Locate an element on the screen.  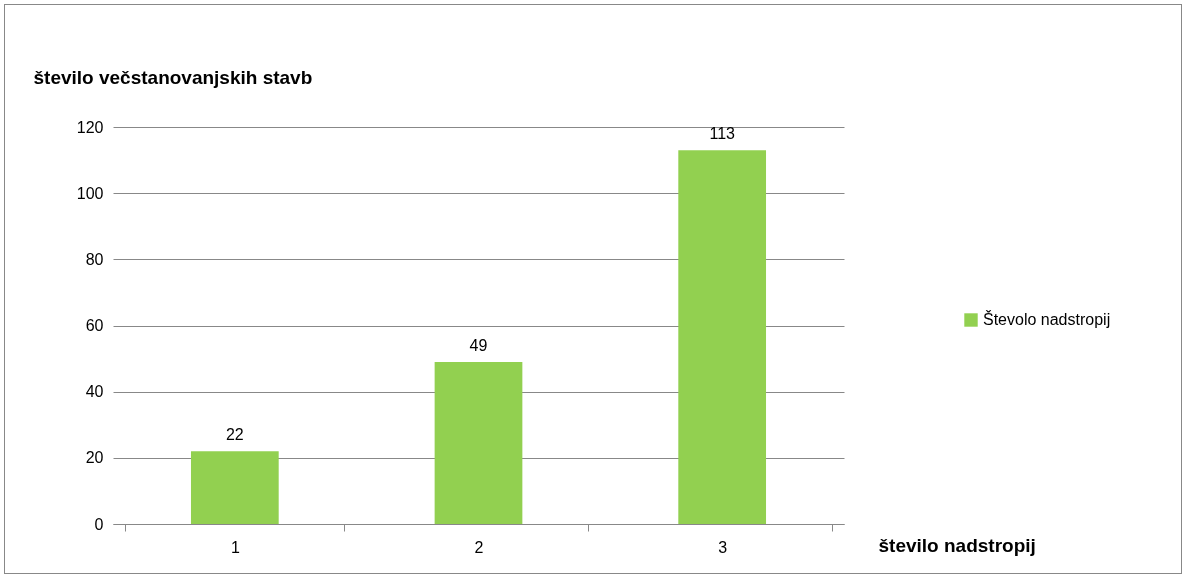
y-tick-label: 0 is located at coordinates (99, 524).